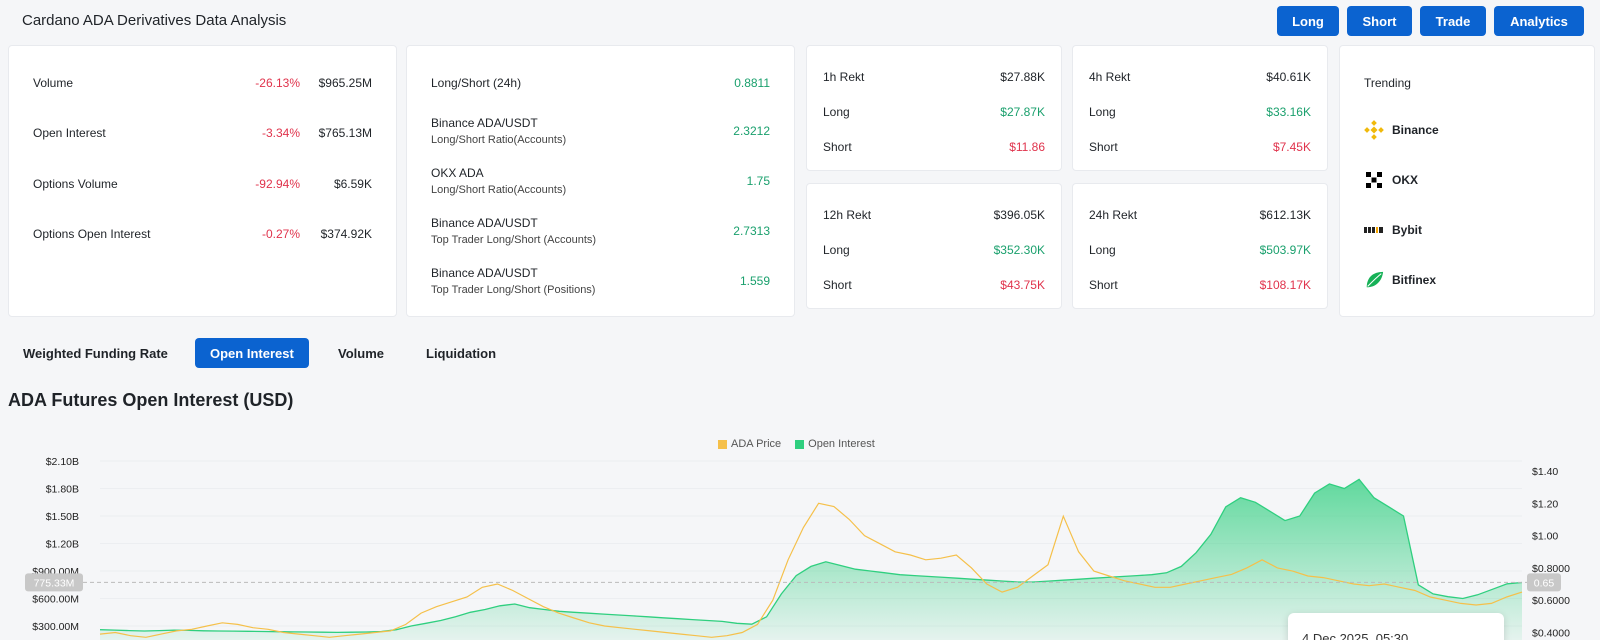 Image resolution: width=1600 pixels, height=640 pixels. I want to click on tab-liquidation: Liquidation, so click(461, 353).